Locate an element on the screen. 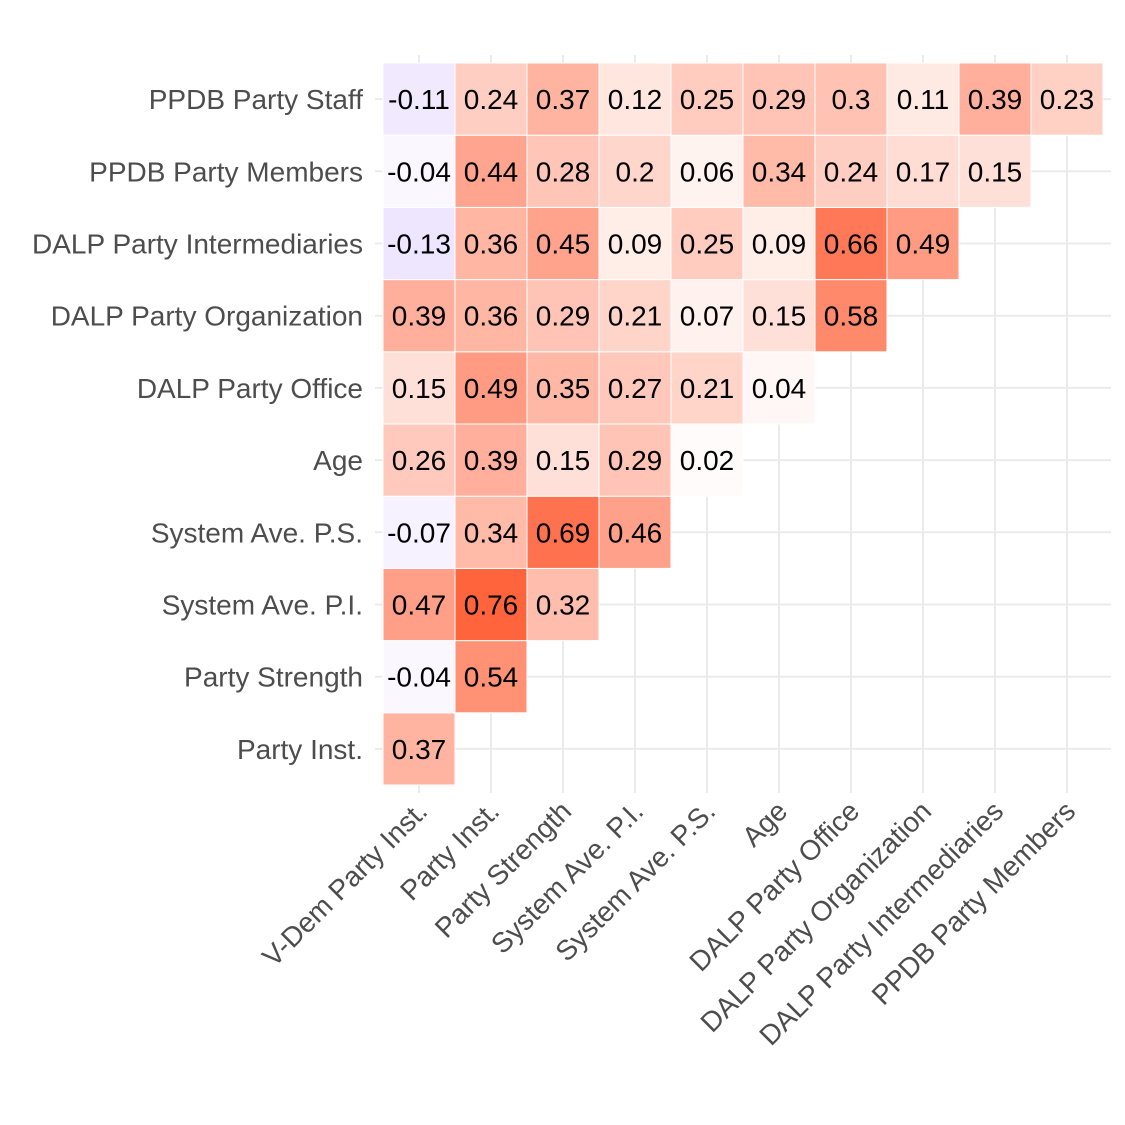 Image resolution: width=1125 pixels, height=1125 pixels. cell-value-label: 0.17 is located at coordinates (923, 171).